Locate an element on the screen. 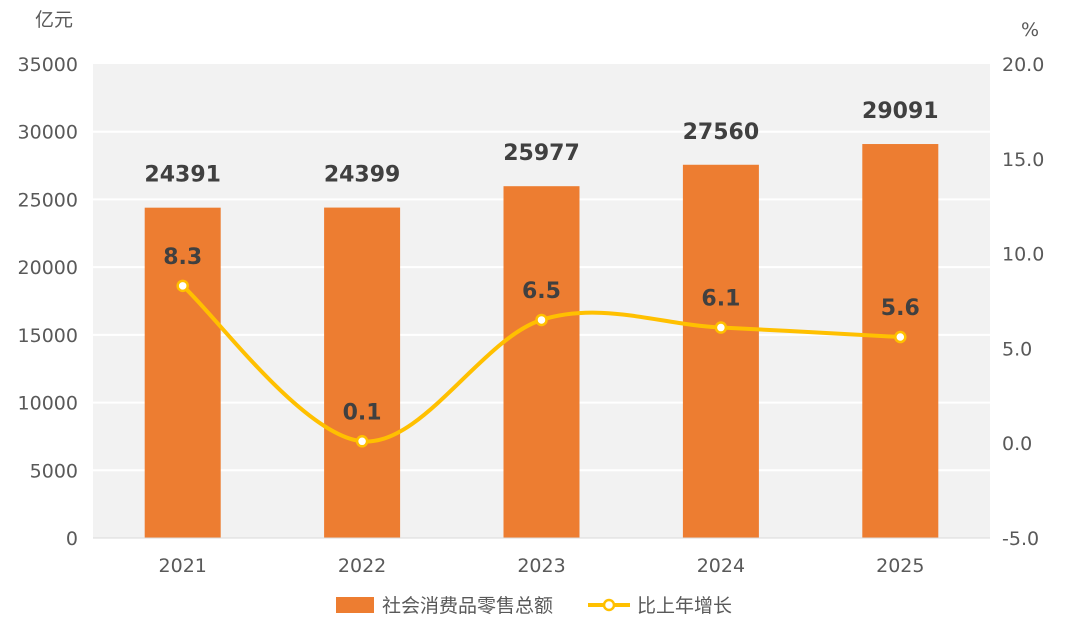 This screenshot has height=631, width=1080. bar-value-label: 29091 is located at coordinates (900, 111).